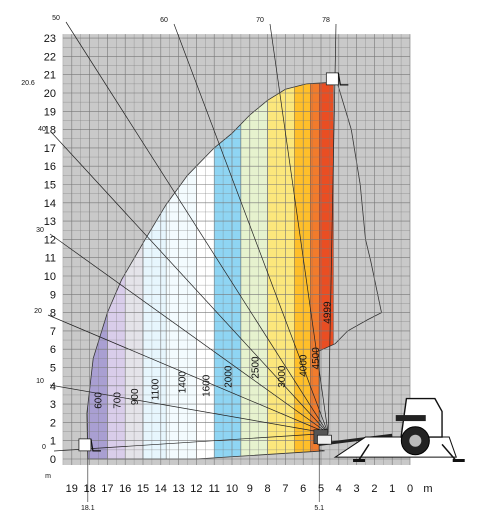 This screenshot has height=522, width=488. Describe the element at coordinates (53, 460) in the screenshot. I see `y-tick-label: 0` at that location.